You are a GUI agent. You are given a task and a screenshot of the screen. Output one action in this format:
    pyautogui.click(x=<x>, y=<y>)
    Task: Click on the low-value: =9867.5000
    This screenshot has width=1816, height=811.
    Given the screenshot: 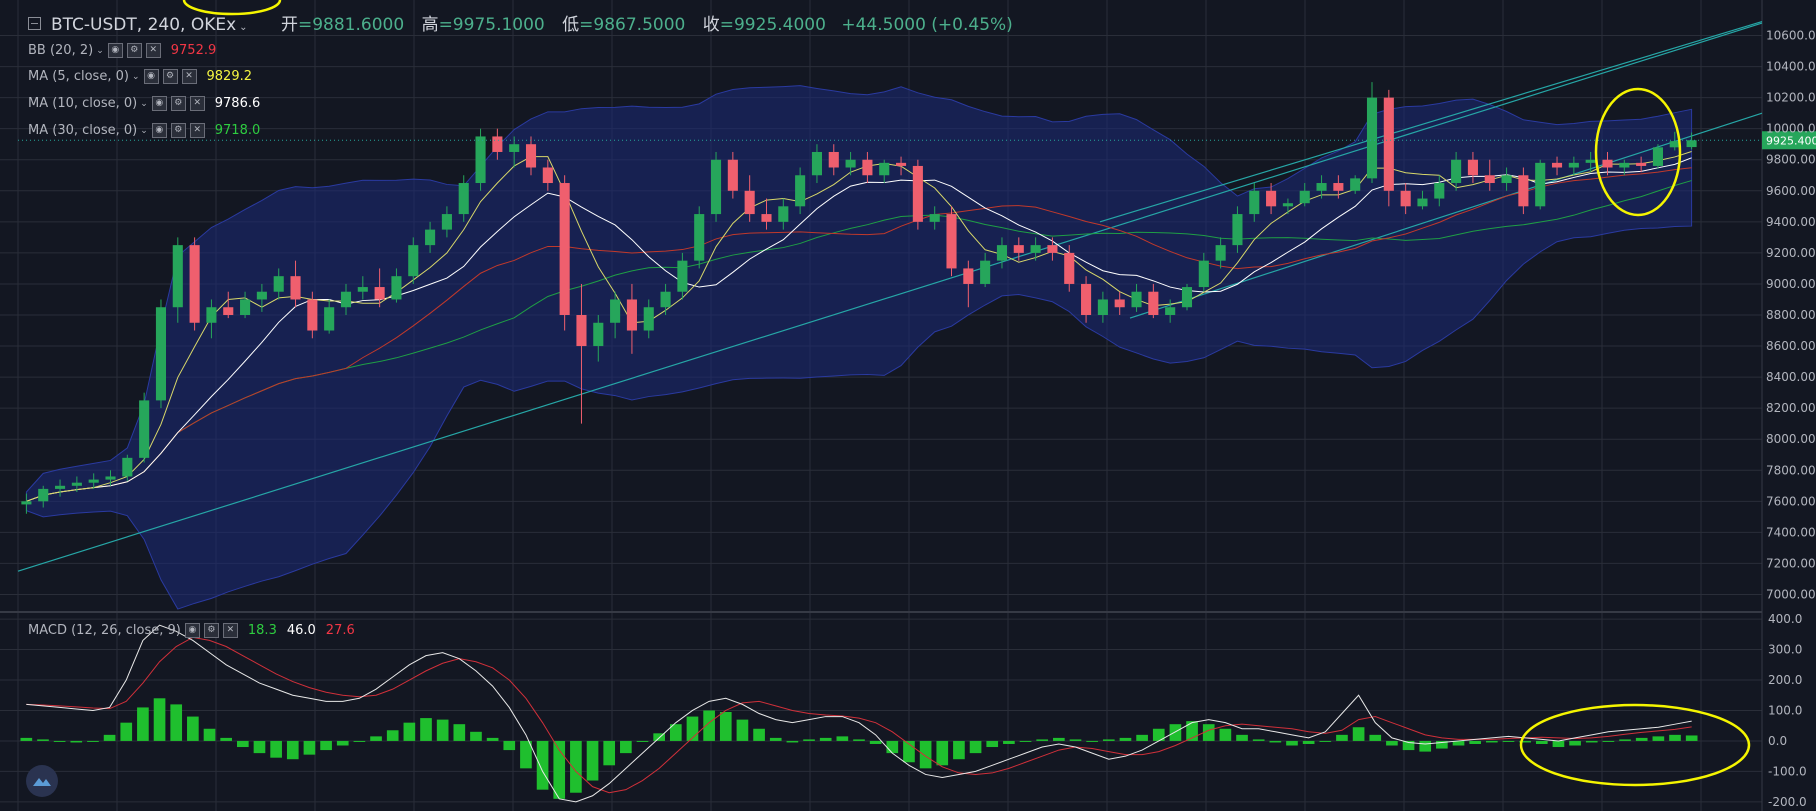 What is the action you would take?
    pyautogui.click(x=632, y=25)
    